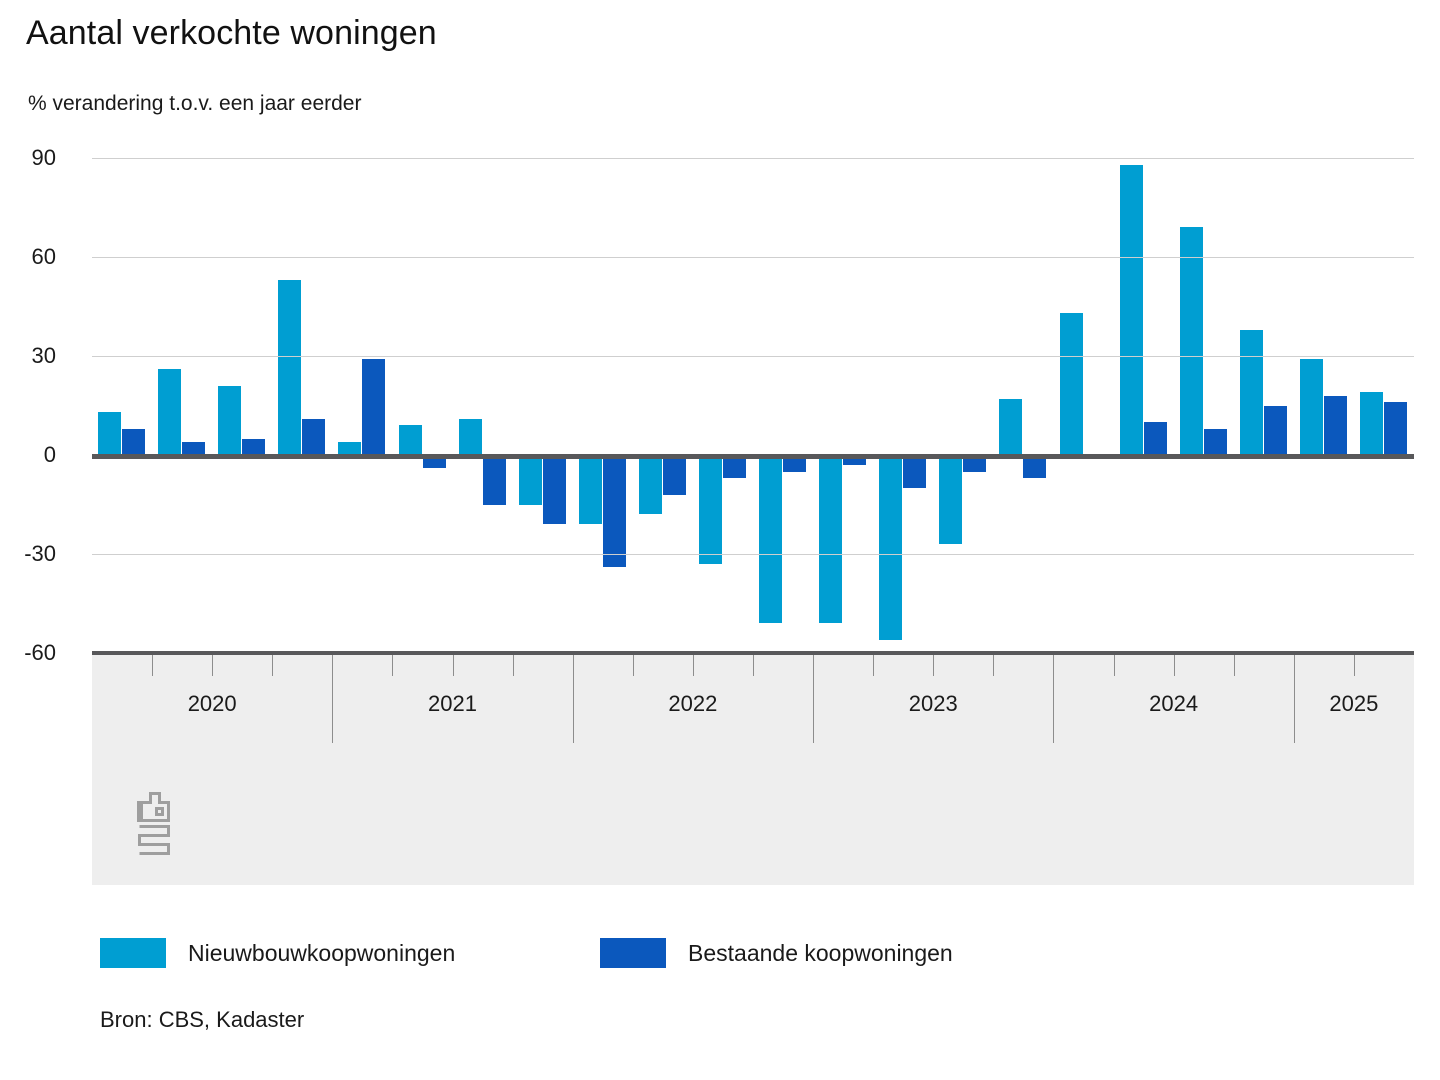 The height and width of the screenshot is (1080, 1440). What do you see at coordinates (195, 103) in the screenshot?
I see `chart-subtitle: % verandering t.o.v. een jaar eerder` at bounding box center [195, 103].